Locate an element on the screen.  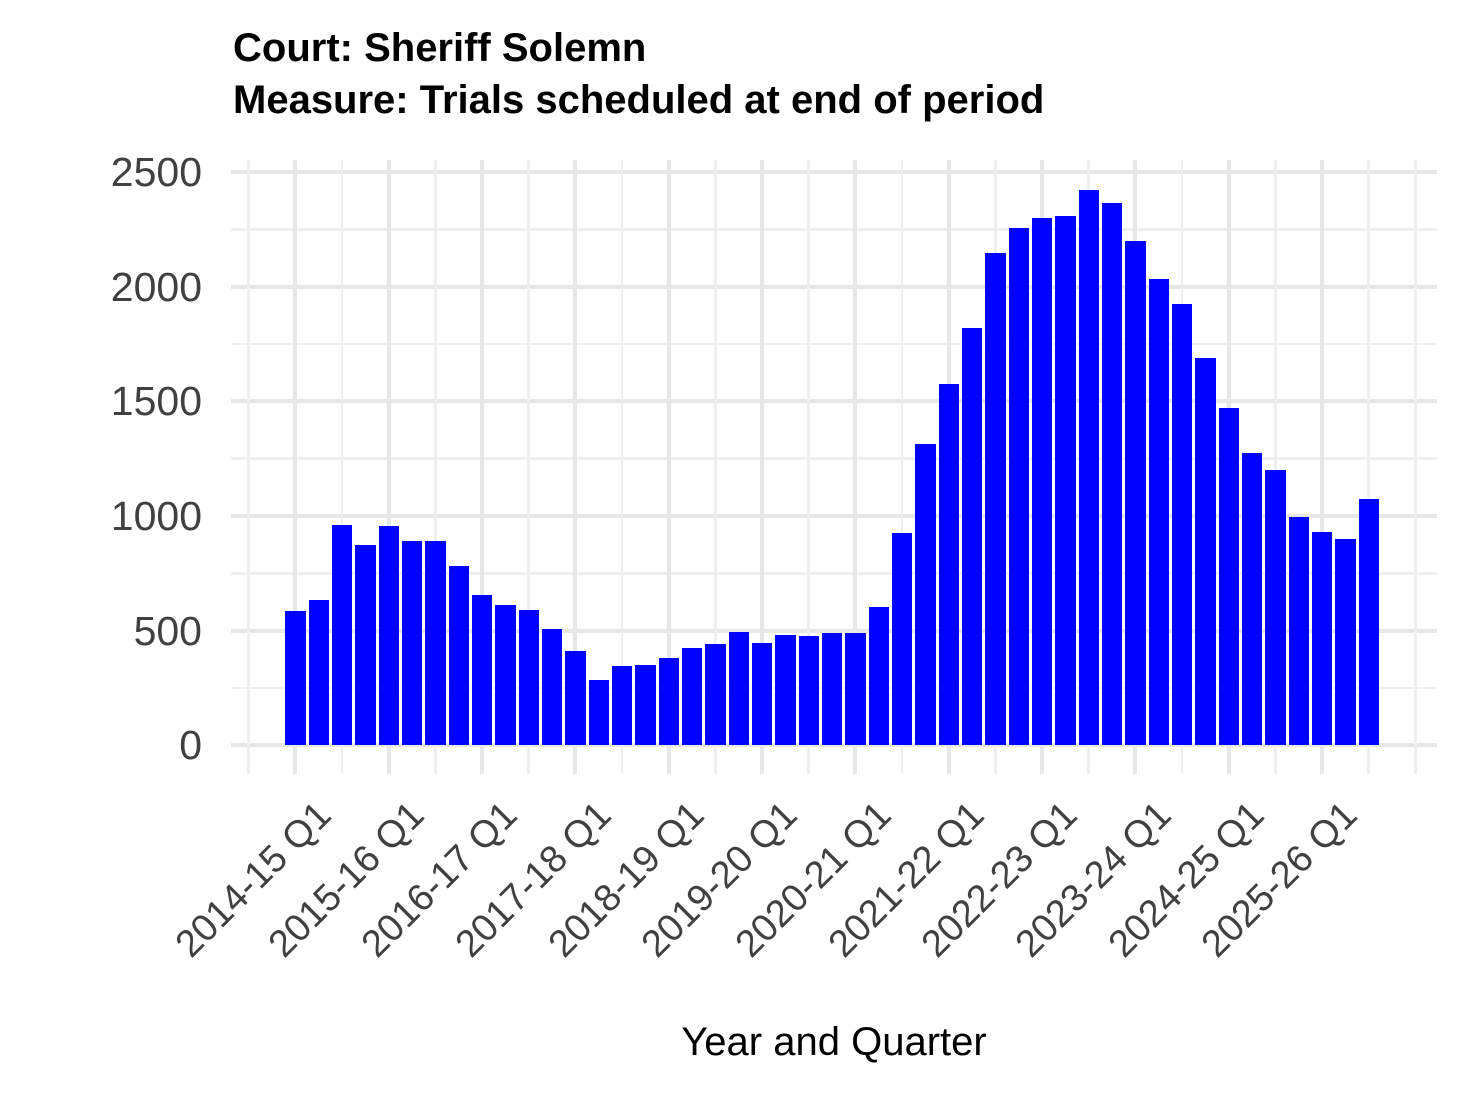
bar-2024-25 Q4 is located at coordinates (1298, 631).